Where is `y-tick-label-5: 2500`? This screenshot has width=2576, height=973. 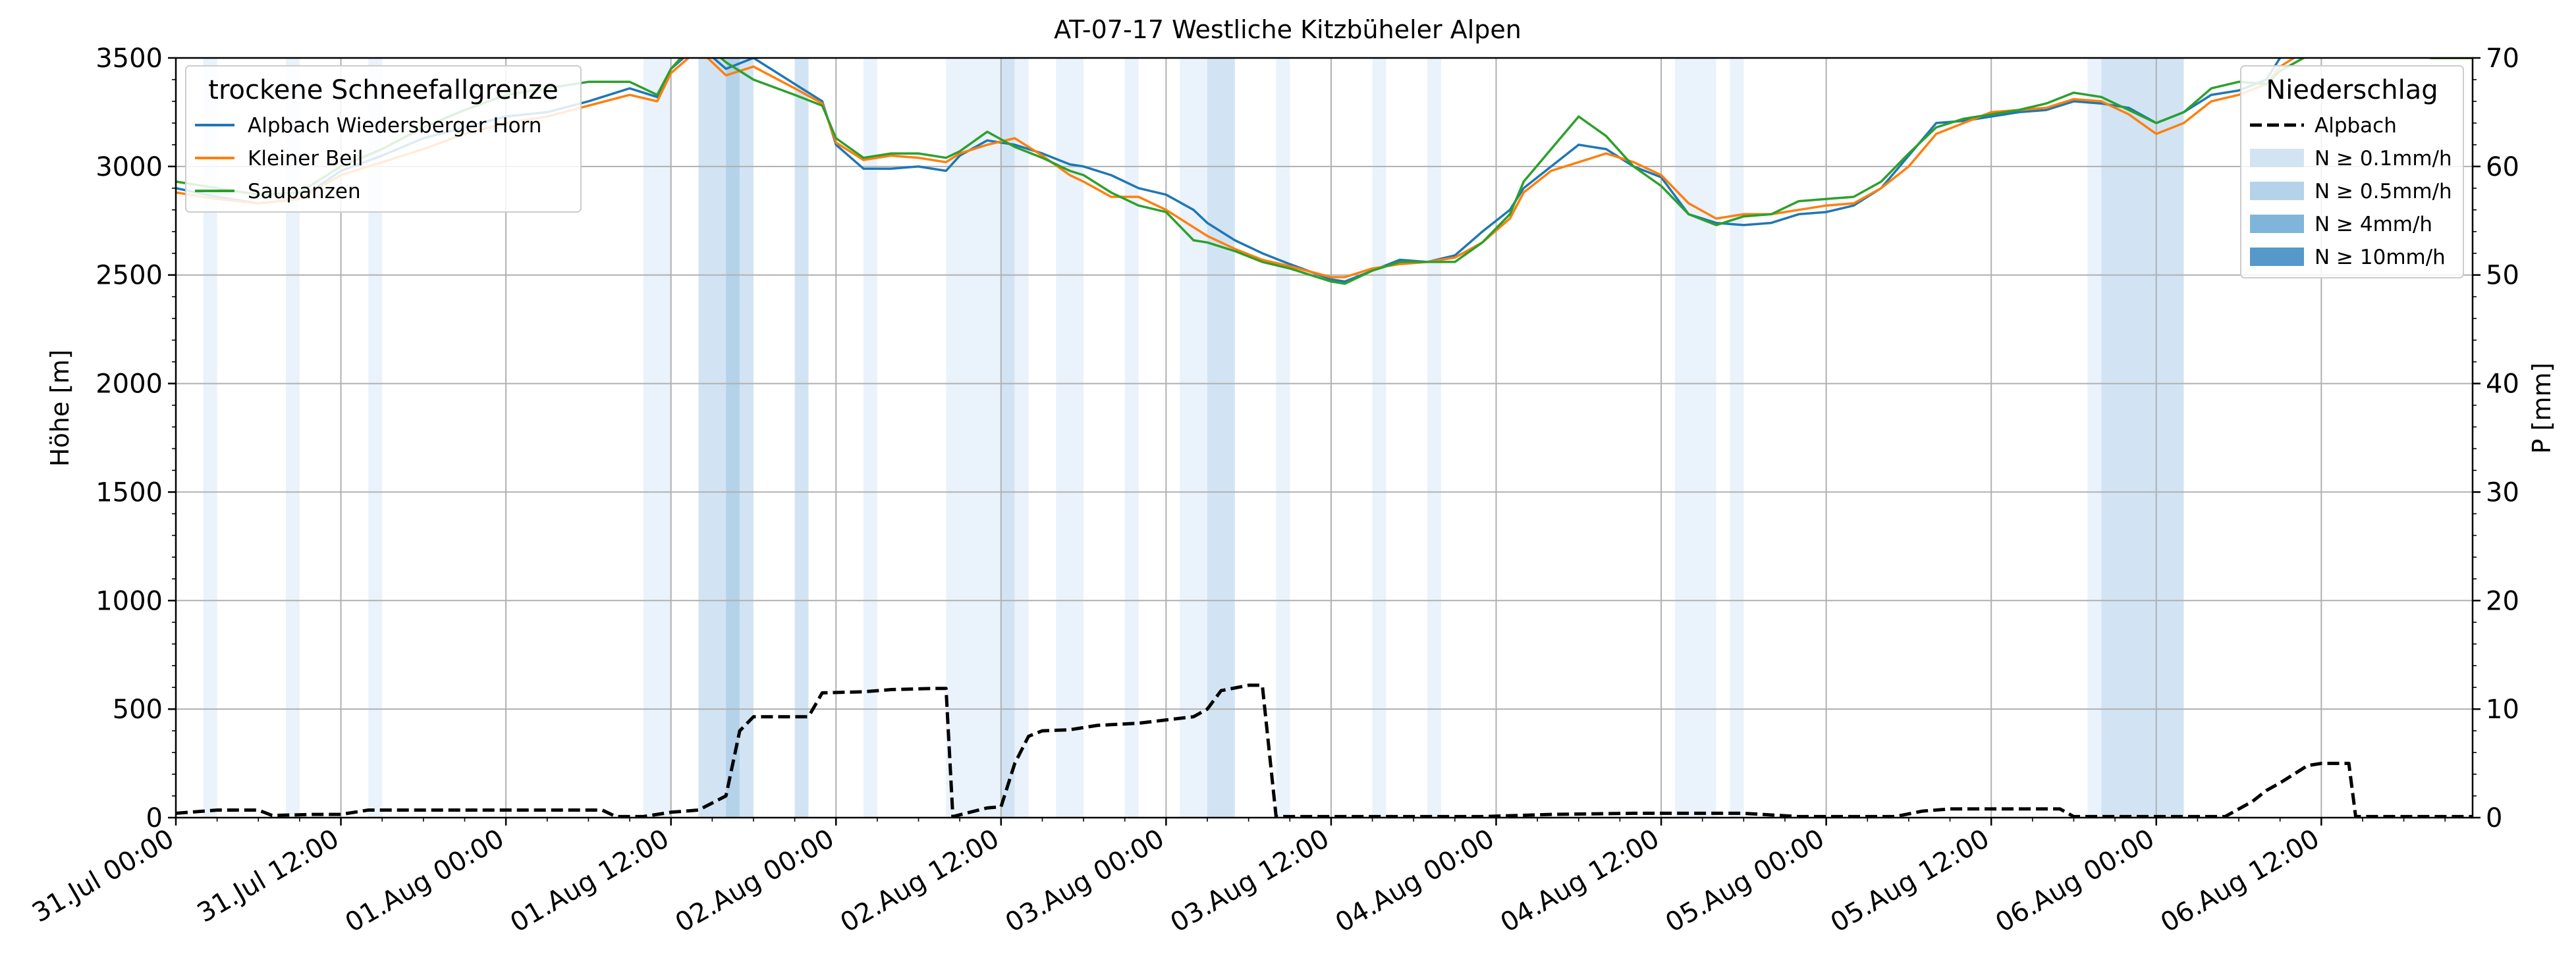
y-tick-label-5: 2500 is located at coordinates (129, 276).